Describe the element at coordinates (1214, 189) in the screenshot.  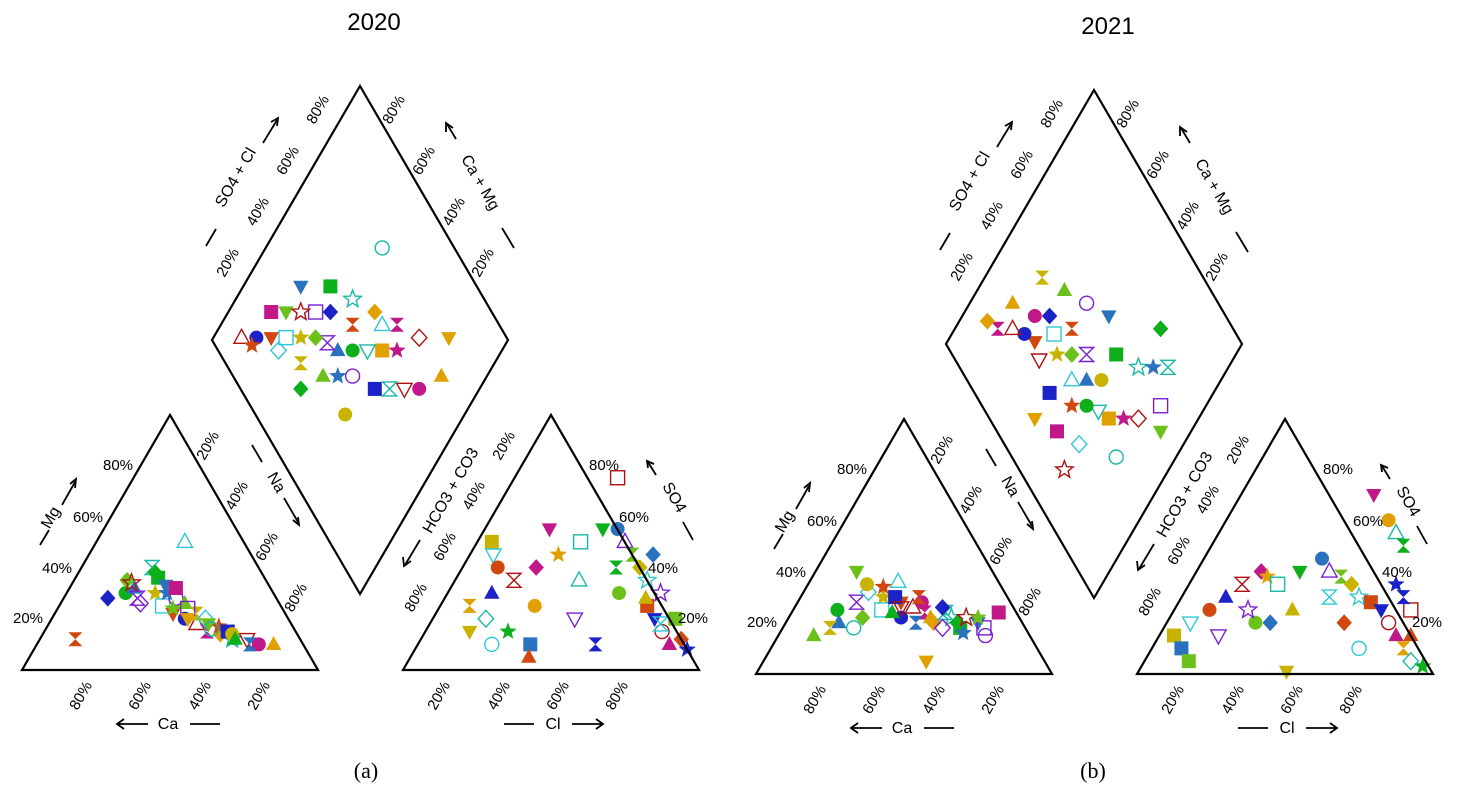
I see `axis-label-camg: Ca + Mg` at that location.